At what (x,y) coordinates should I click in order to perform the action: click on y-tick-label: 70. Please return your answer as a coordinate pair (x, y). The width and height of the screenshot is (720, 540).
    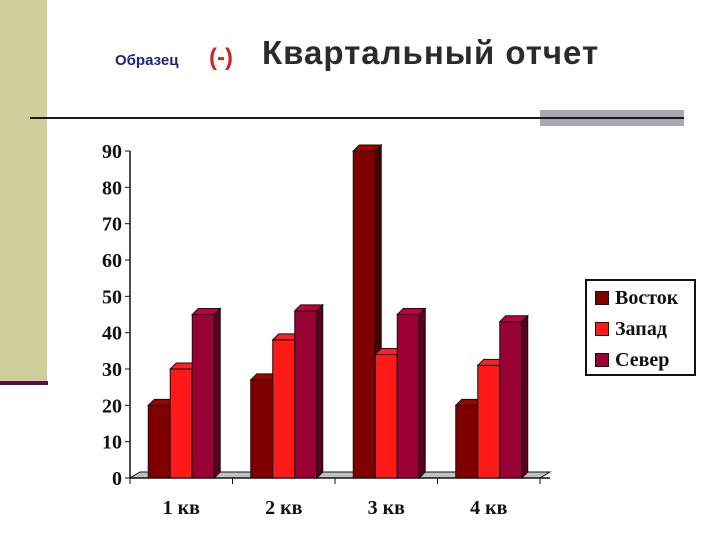
    Looking at the image, I should click on (112, 225).